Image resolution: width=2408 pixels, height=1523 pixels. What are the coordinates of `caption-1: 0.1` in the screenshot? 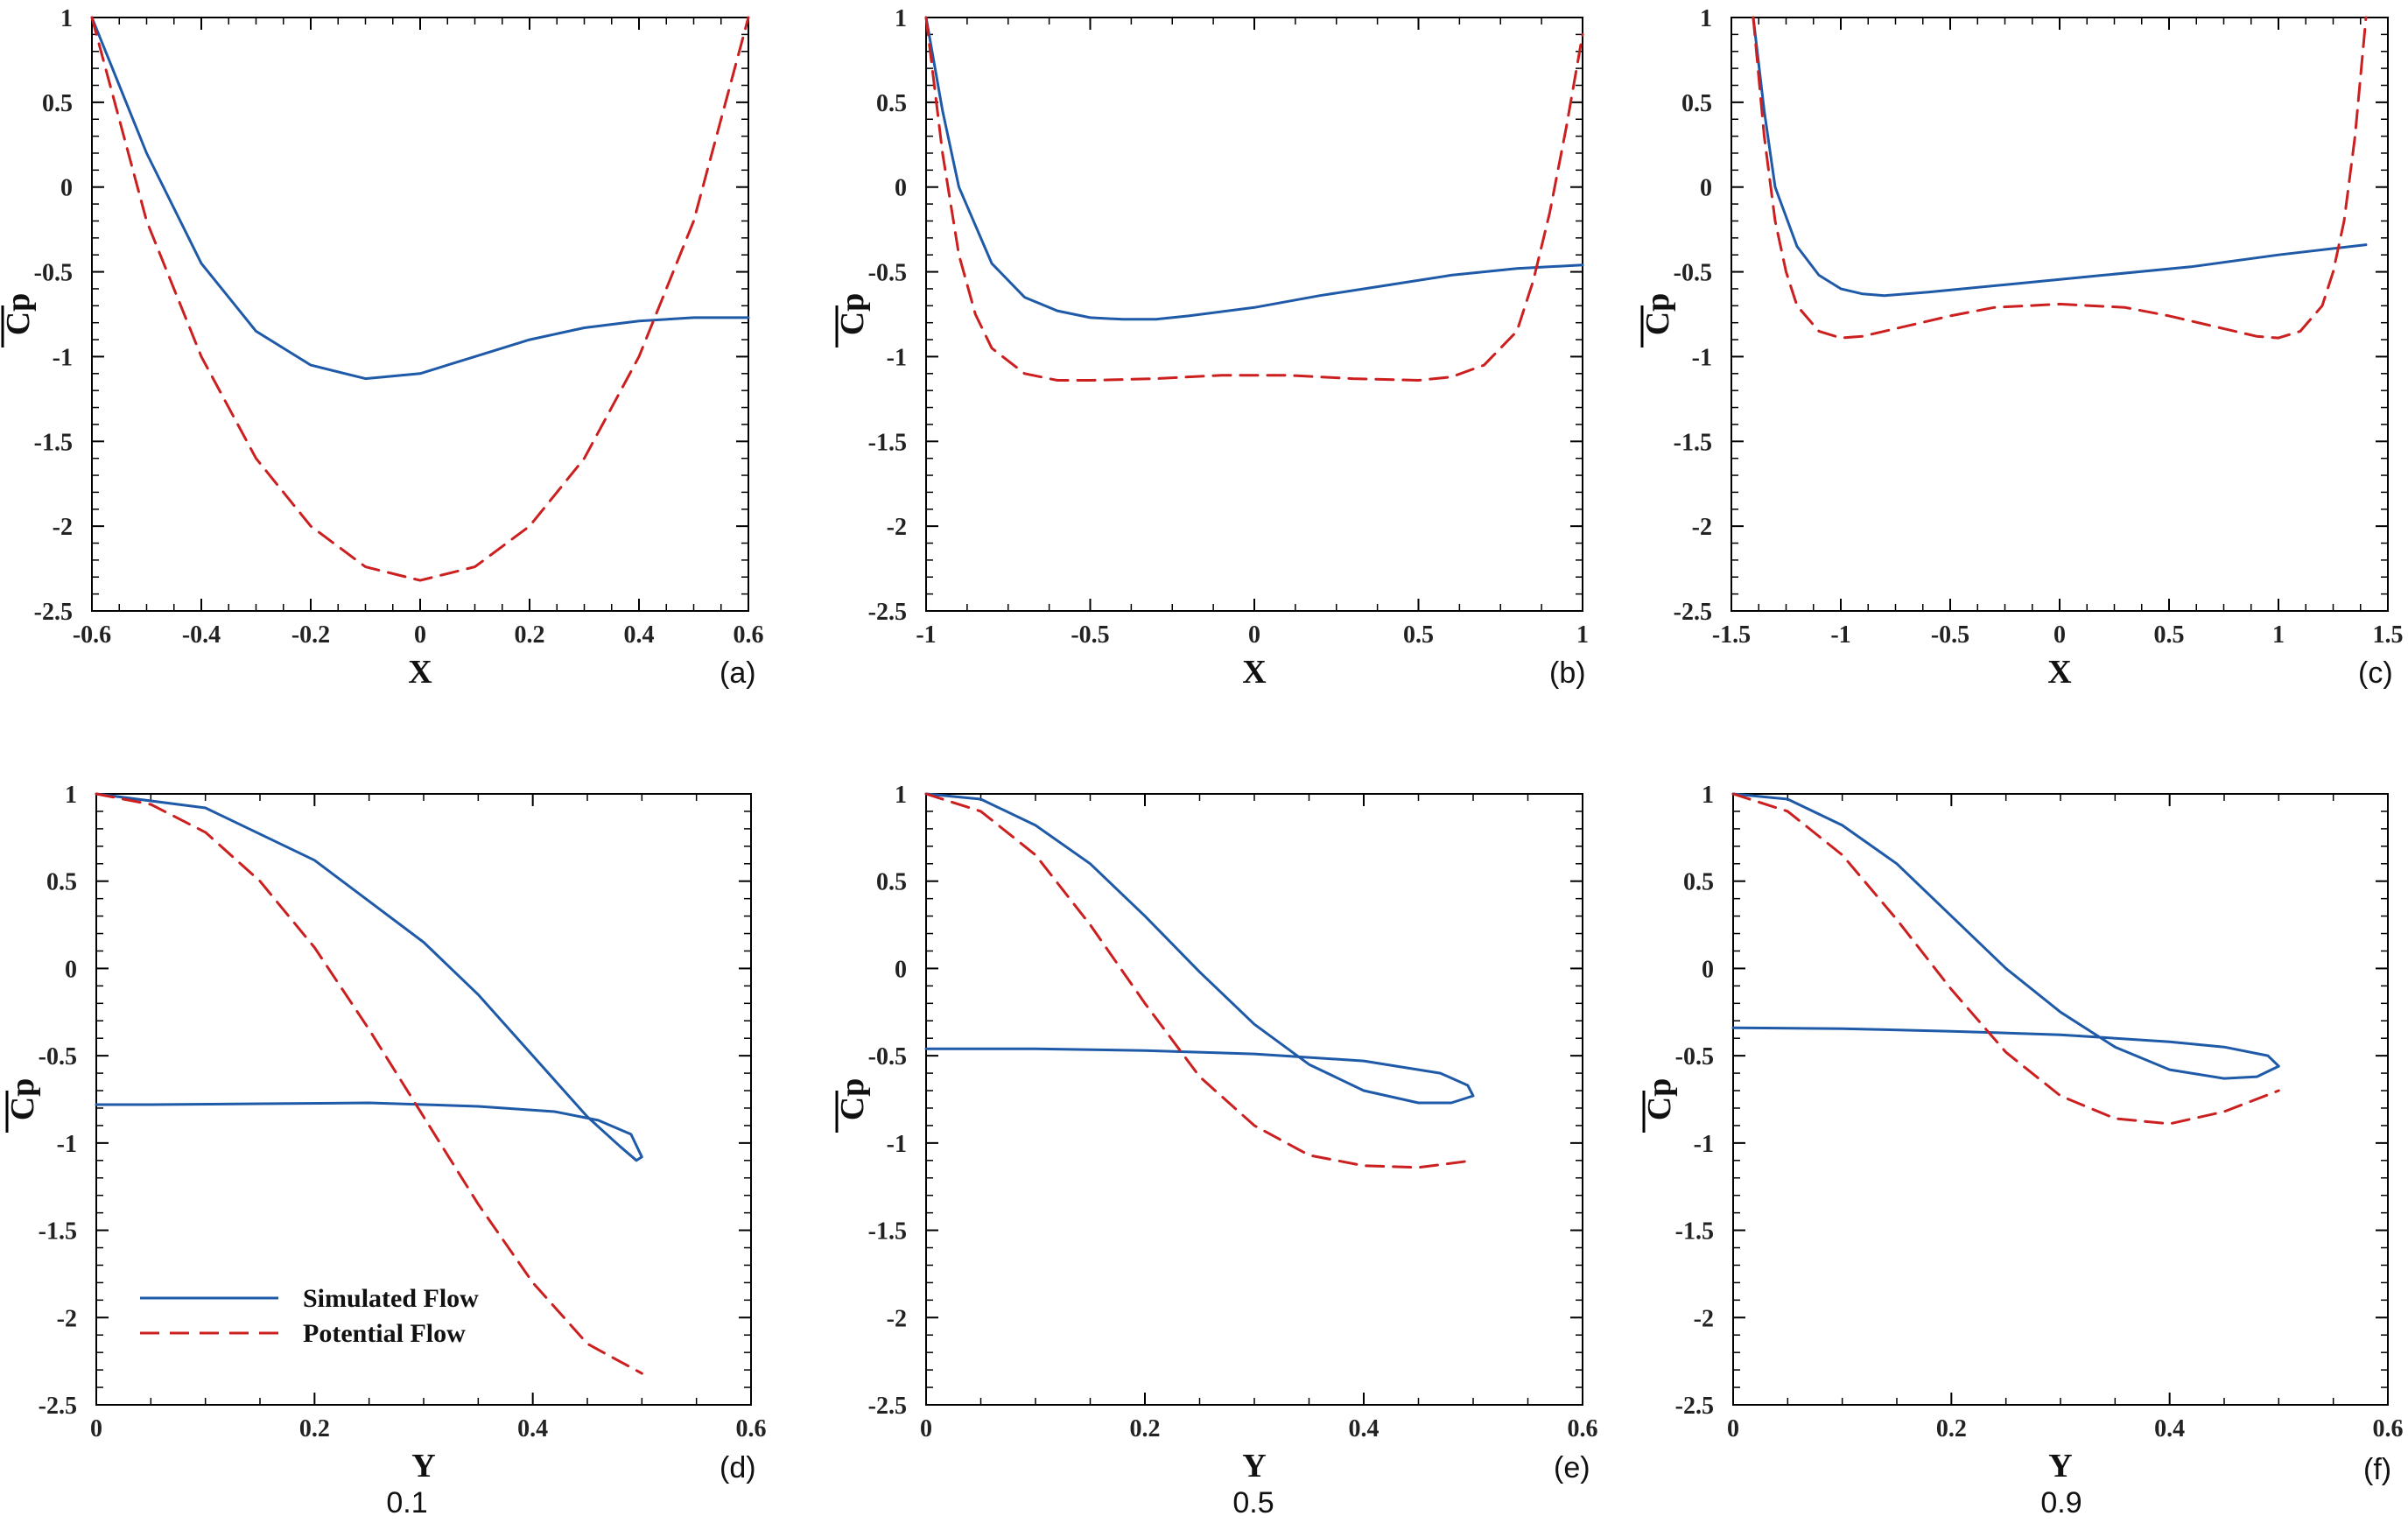 It's located at (407, 1502).